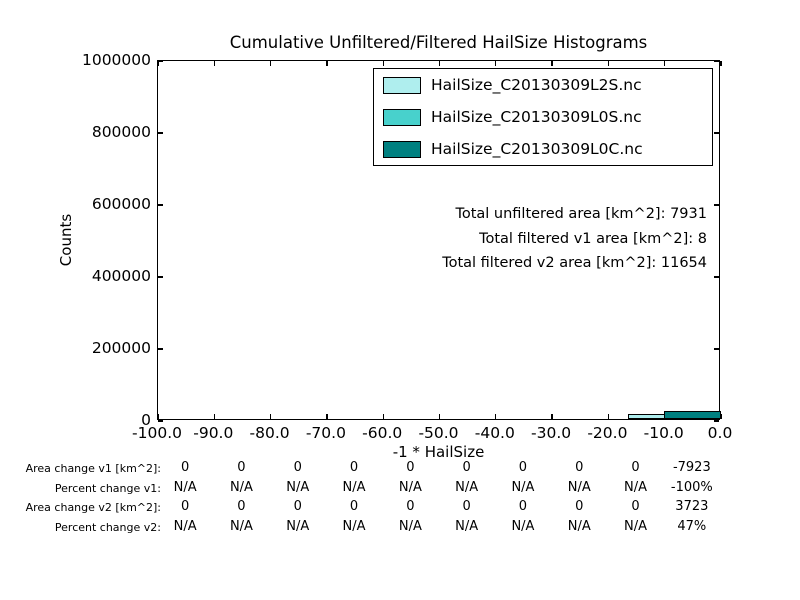  Describe the element at coordinates (269, 433) in the screenshot. I see `x-tick-label: -80.0` at that location.